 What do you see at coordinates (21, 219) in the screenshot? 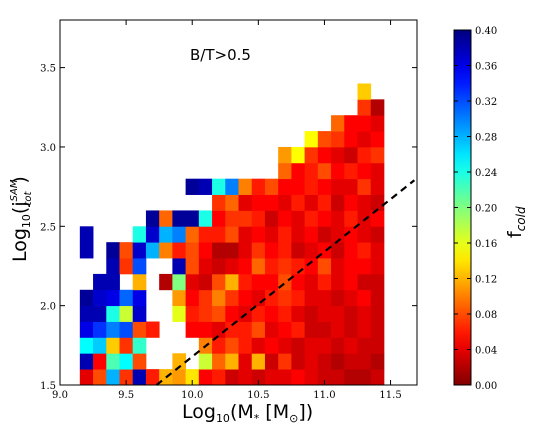
I see `y-axis-label: Log10(jSAM tot)` at bounding box center [21, 219].